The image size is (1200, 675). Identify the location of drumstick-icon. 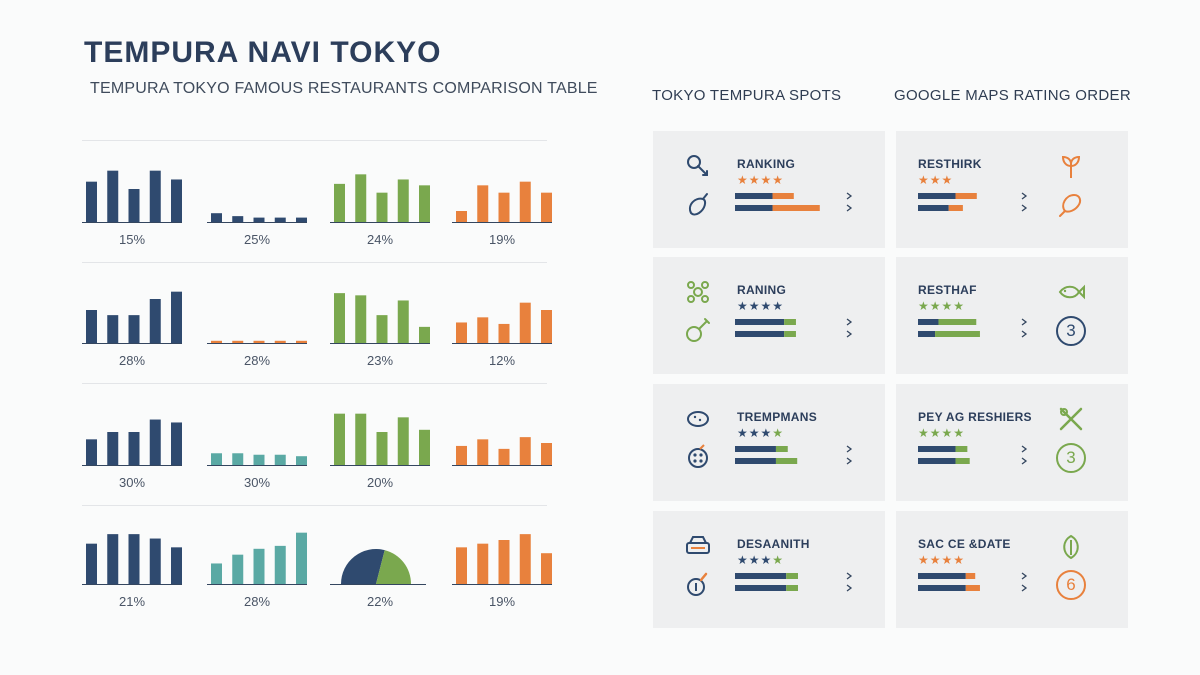
(698, 330).